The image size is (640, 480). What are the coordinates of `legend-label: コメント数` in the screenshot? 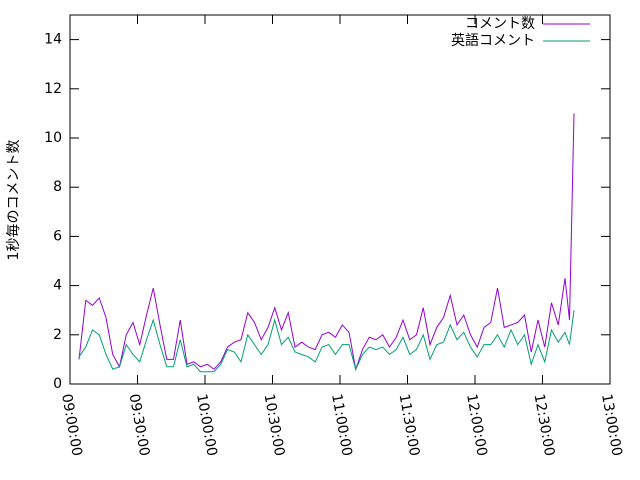 It's located at (500, 24).